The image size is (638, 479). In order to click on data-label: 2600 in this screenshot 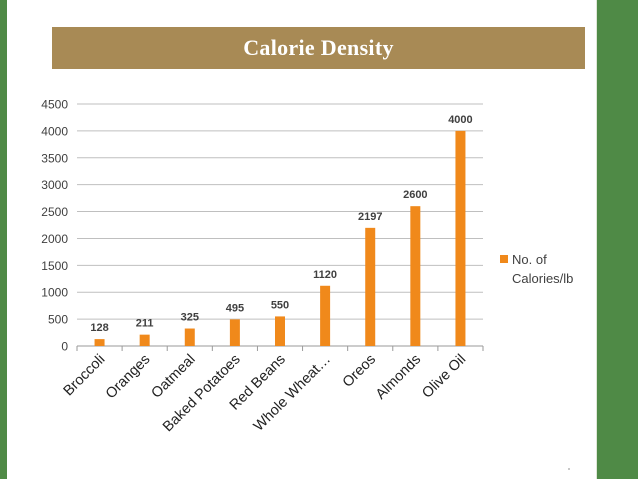, I will do `click(415, 195)`.